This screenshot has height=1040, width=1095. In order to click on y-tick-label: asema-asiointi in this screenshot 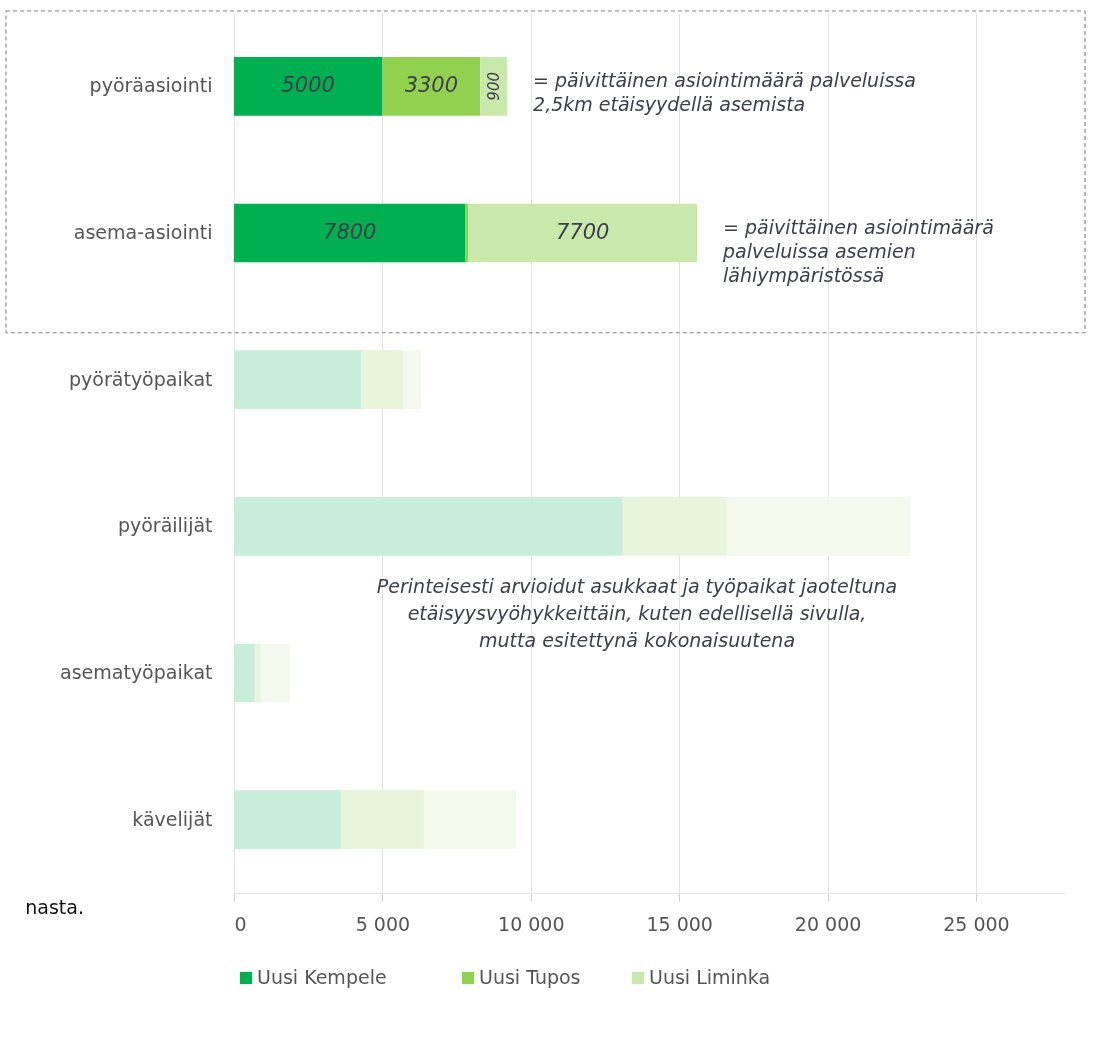, I will do `click(143, 232)`.